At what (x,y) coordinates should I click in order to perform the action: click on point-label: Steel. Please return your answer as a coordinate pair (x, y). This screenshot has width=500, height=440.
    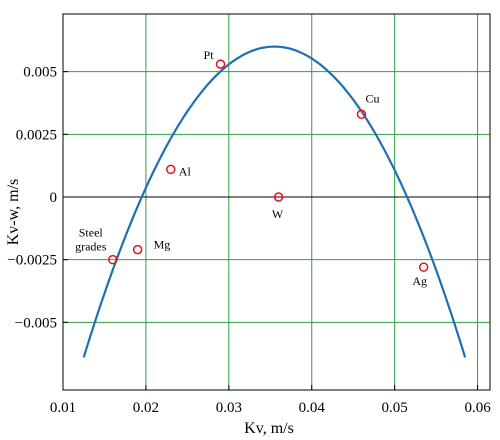
    Looking at the image, I should click on (91, 233).